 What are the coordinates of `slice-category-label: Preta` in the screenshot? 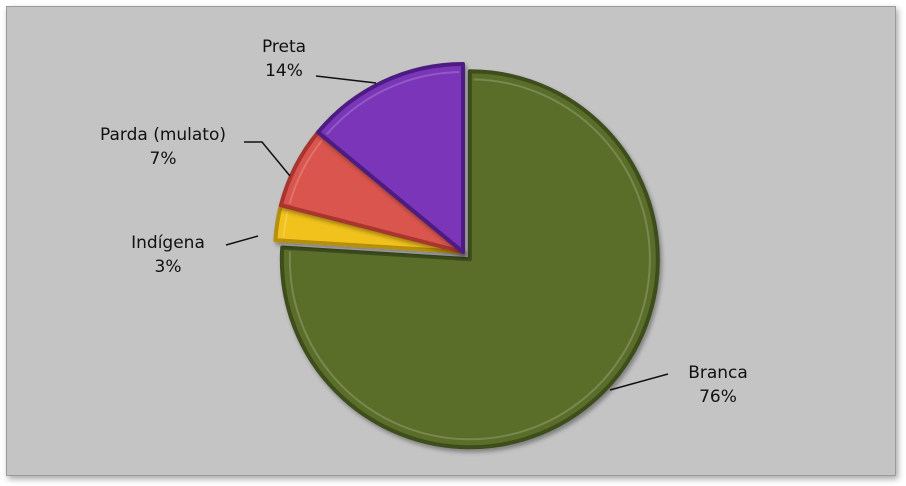 It's located at (284, 47).